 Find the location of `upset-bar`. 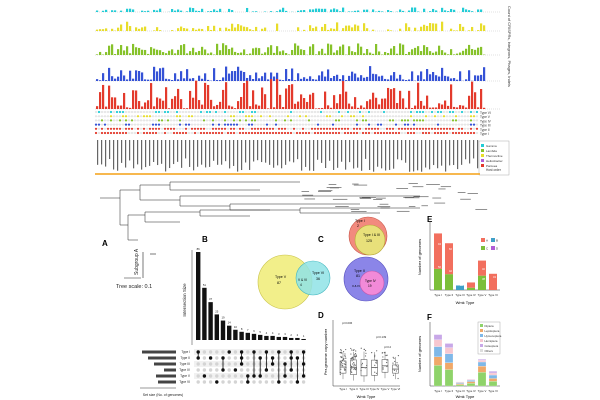

upset-bar is located at coordinates (254, 336).